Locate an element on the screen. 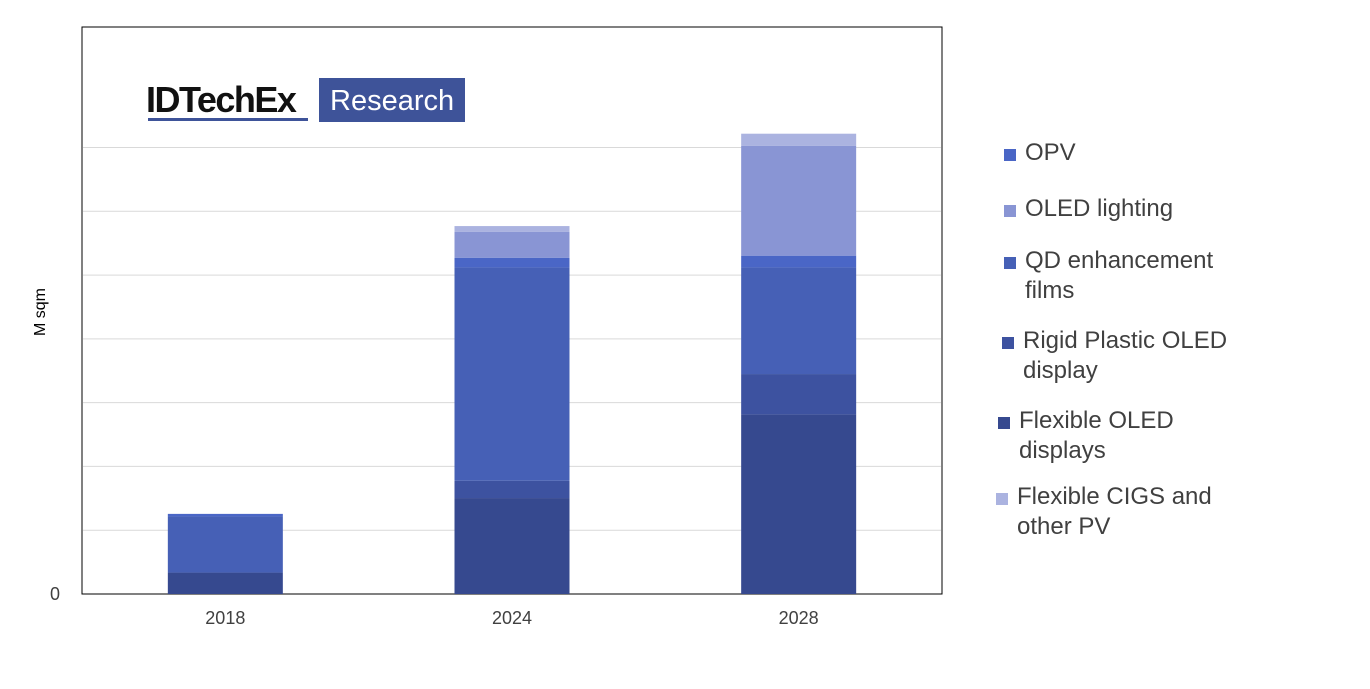 This screenshot has width=1370, height=689. legend-label-flexible-cigs: Flexible CIGS and other PV is located at coordinates (1114, 511).